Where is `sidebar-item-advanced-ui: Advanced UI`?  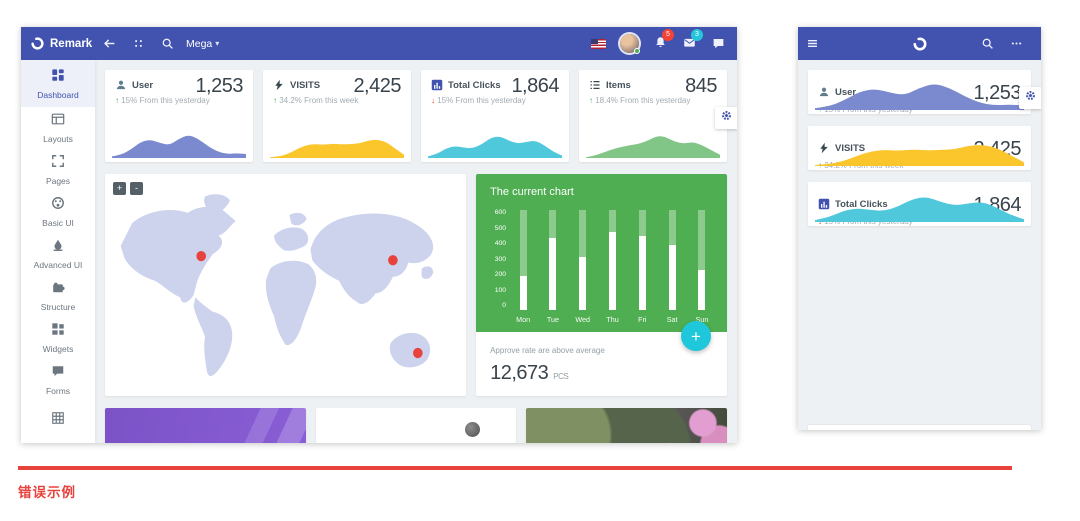 sidebar-item-advanced-ui: Advanced UI is located at coordinates (58, 254).